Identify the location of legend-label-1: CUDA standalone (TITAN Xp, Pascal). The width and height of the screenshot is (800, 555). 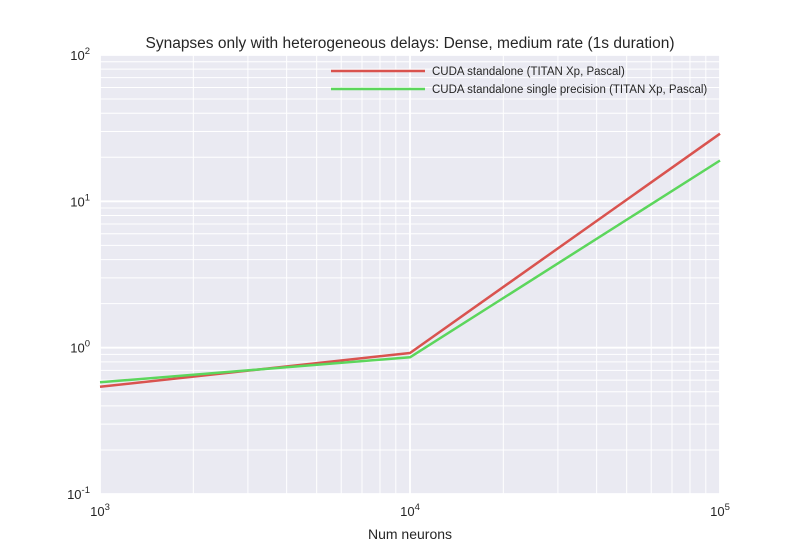
(528, 72).